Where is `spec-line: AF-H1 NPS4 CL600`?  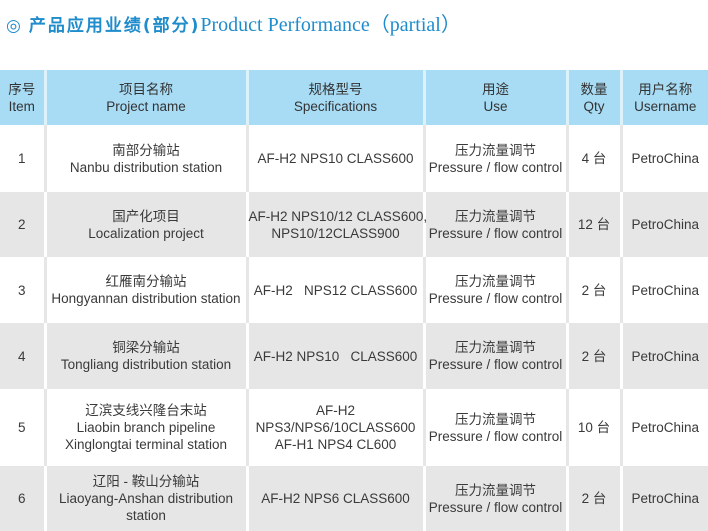 spec-line: AF-H1 NPS4 CL600 is located at coordinates (335, 444).